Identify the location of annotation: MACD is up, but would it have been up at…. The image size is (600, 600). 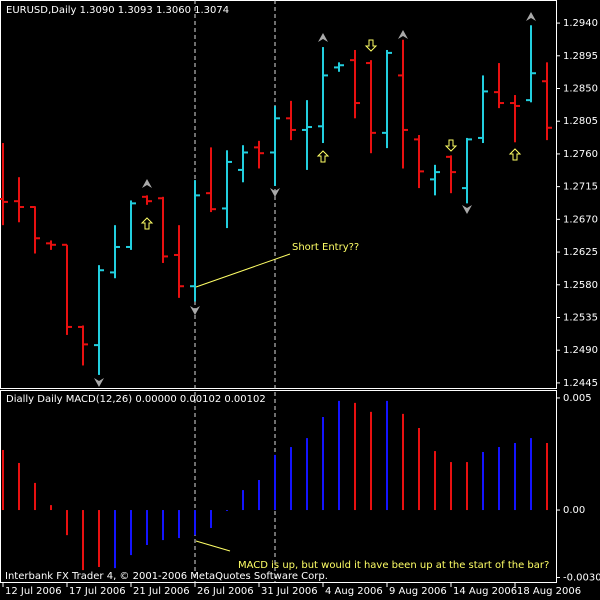
(393, 565).